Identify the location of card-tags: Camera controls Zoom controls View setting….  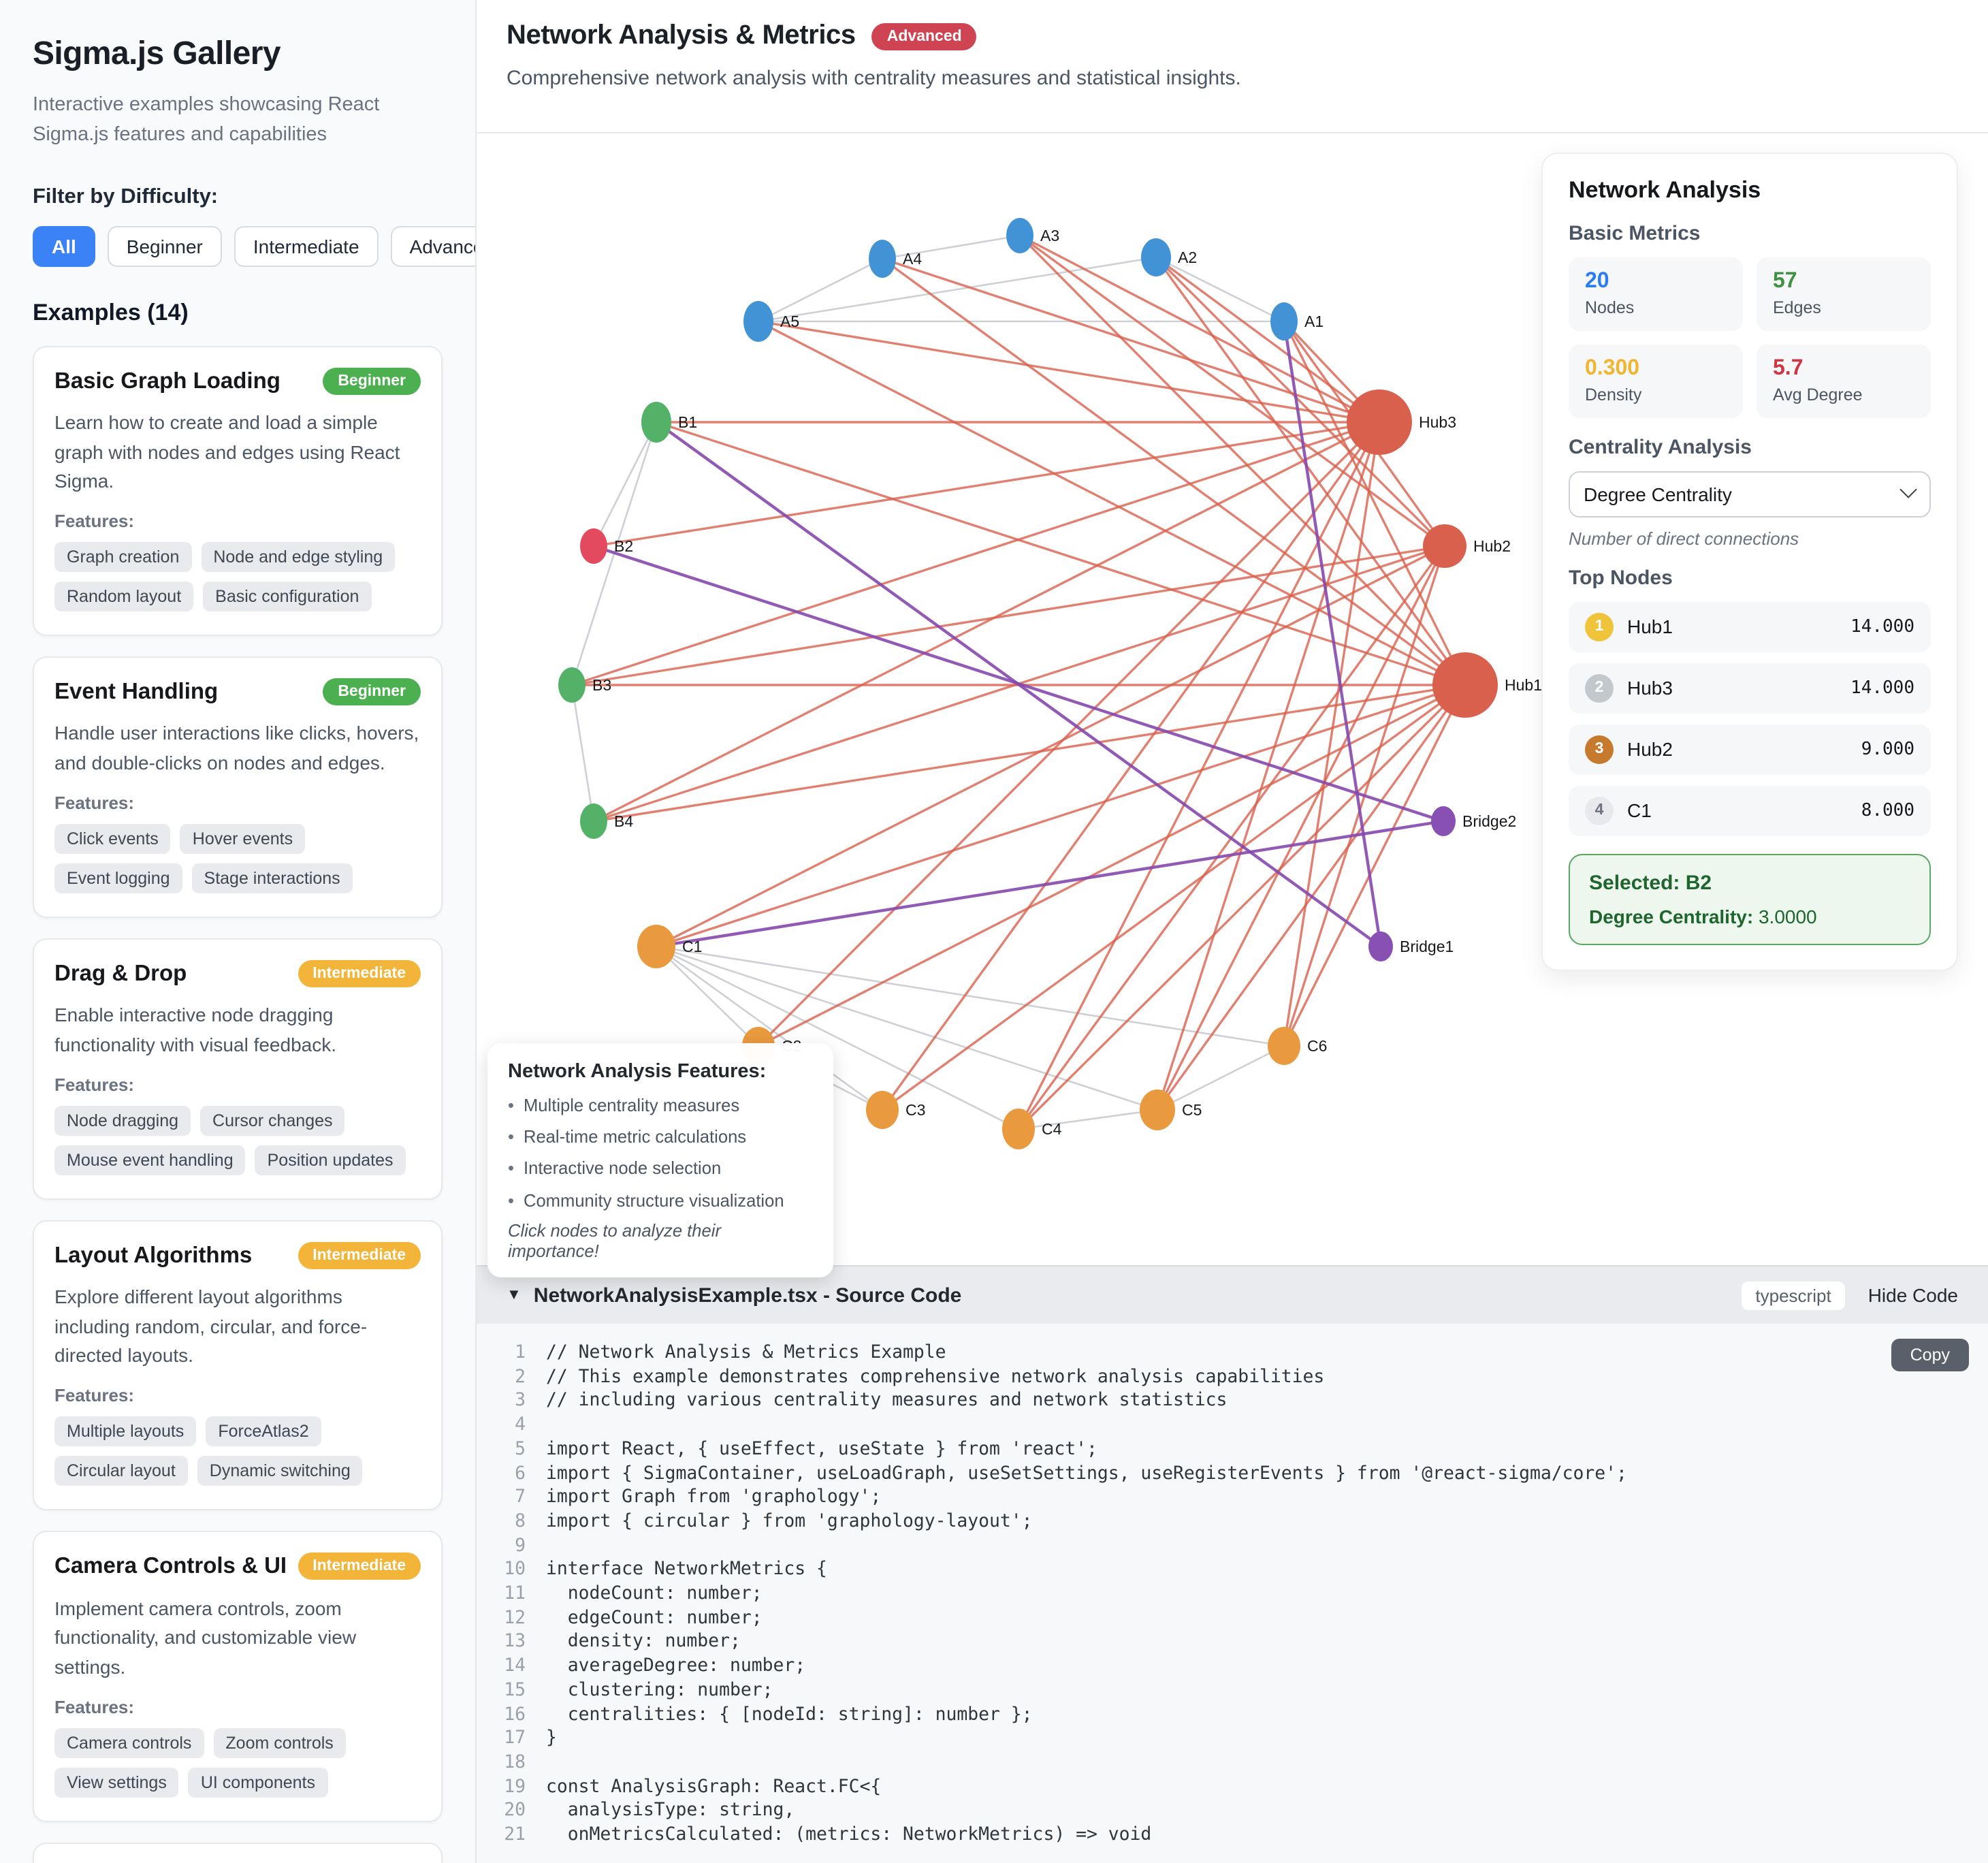
(238, 1763).